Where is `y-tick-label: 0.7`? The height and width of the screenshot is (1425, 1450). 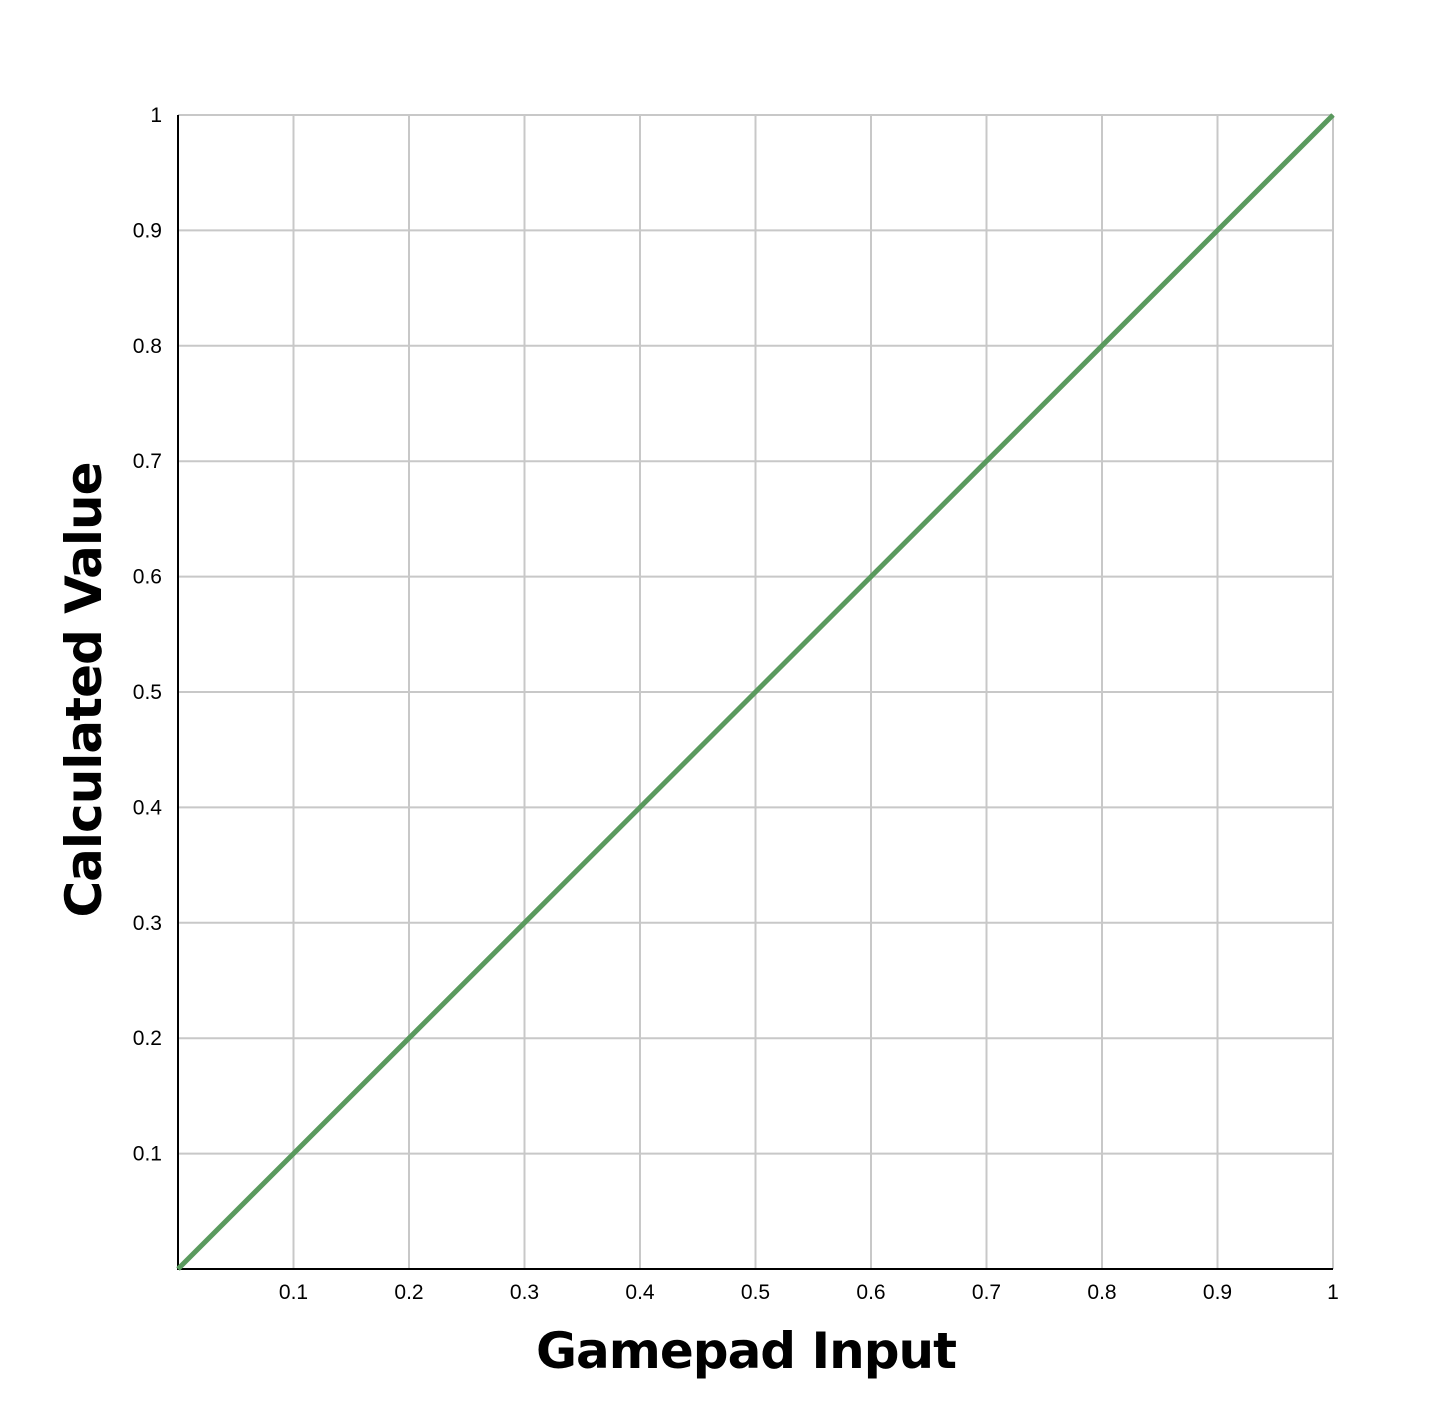 y-tick-label: 0.7 is located at coordinates (147, 461).